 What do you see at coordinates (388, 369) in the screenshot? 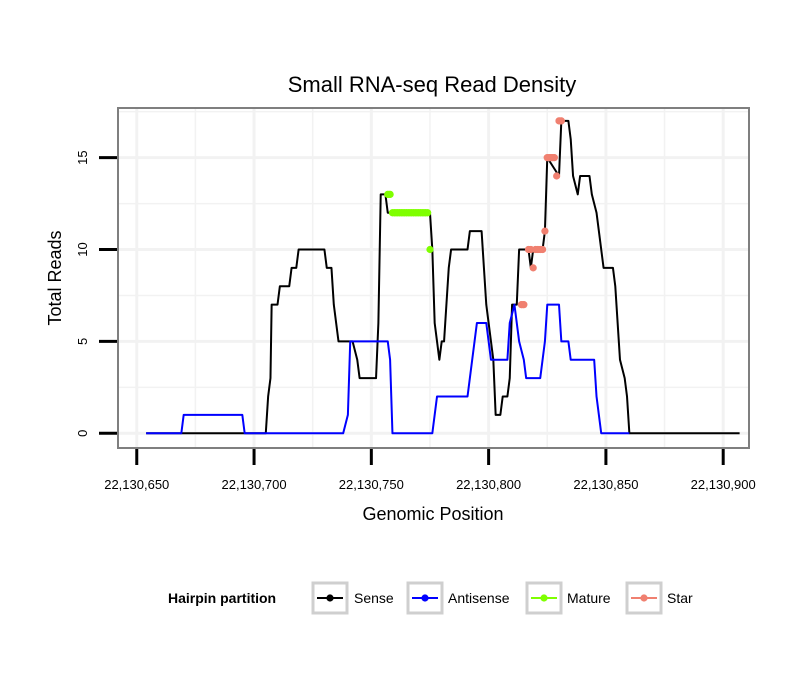
I see `series-line-antisense` at bounding box center [388, 369].